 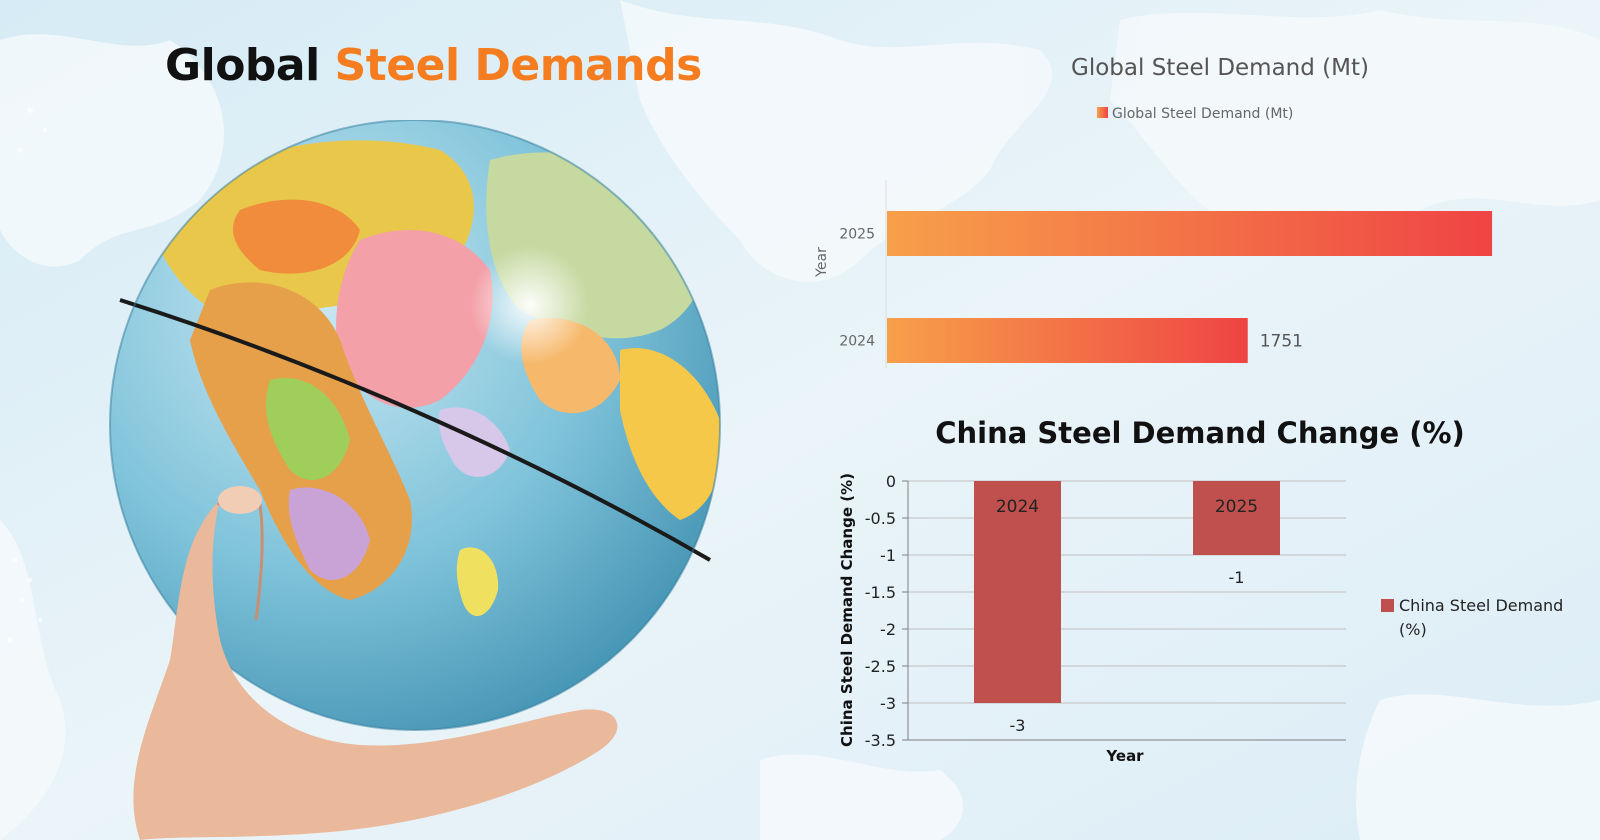 What do you see at coordinates (822, 262) in the screenshot?
I see `y-axis-title: Year` at bounding box center [822, 262].